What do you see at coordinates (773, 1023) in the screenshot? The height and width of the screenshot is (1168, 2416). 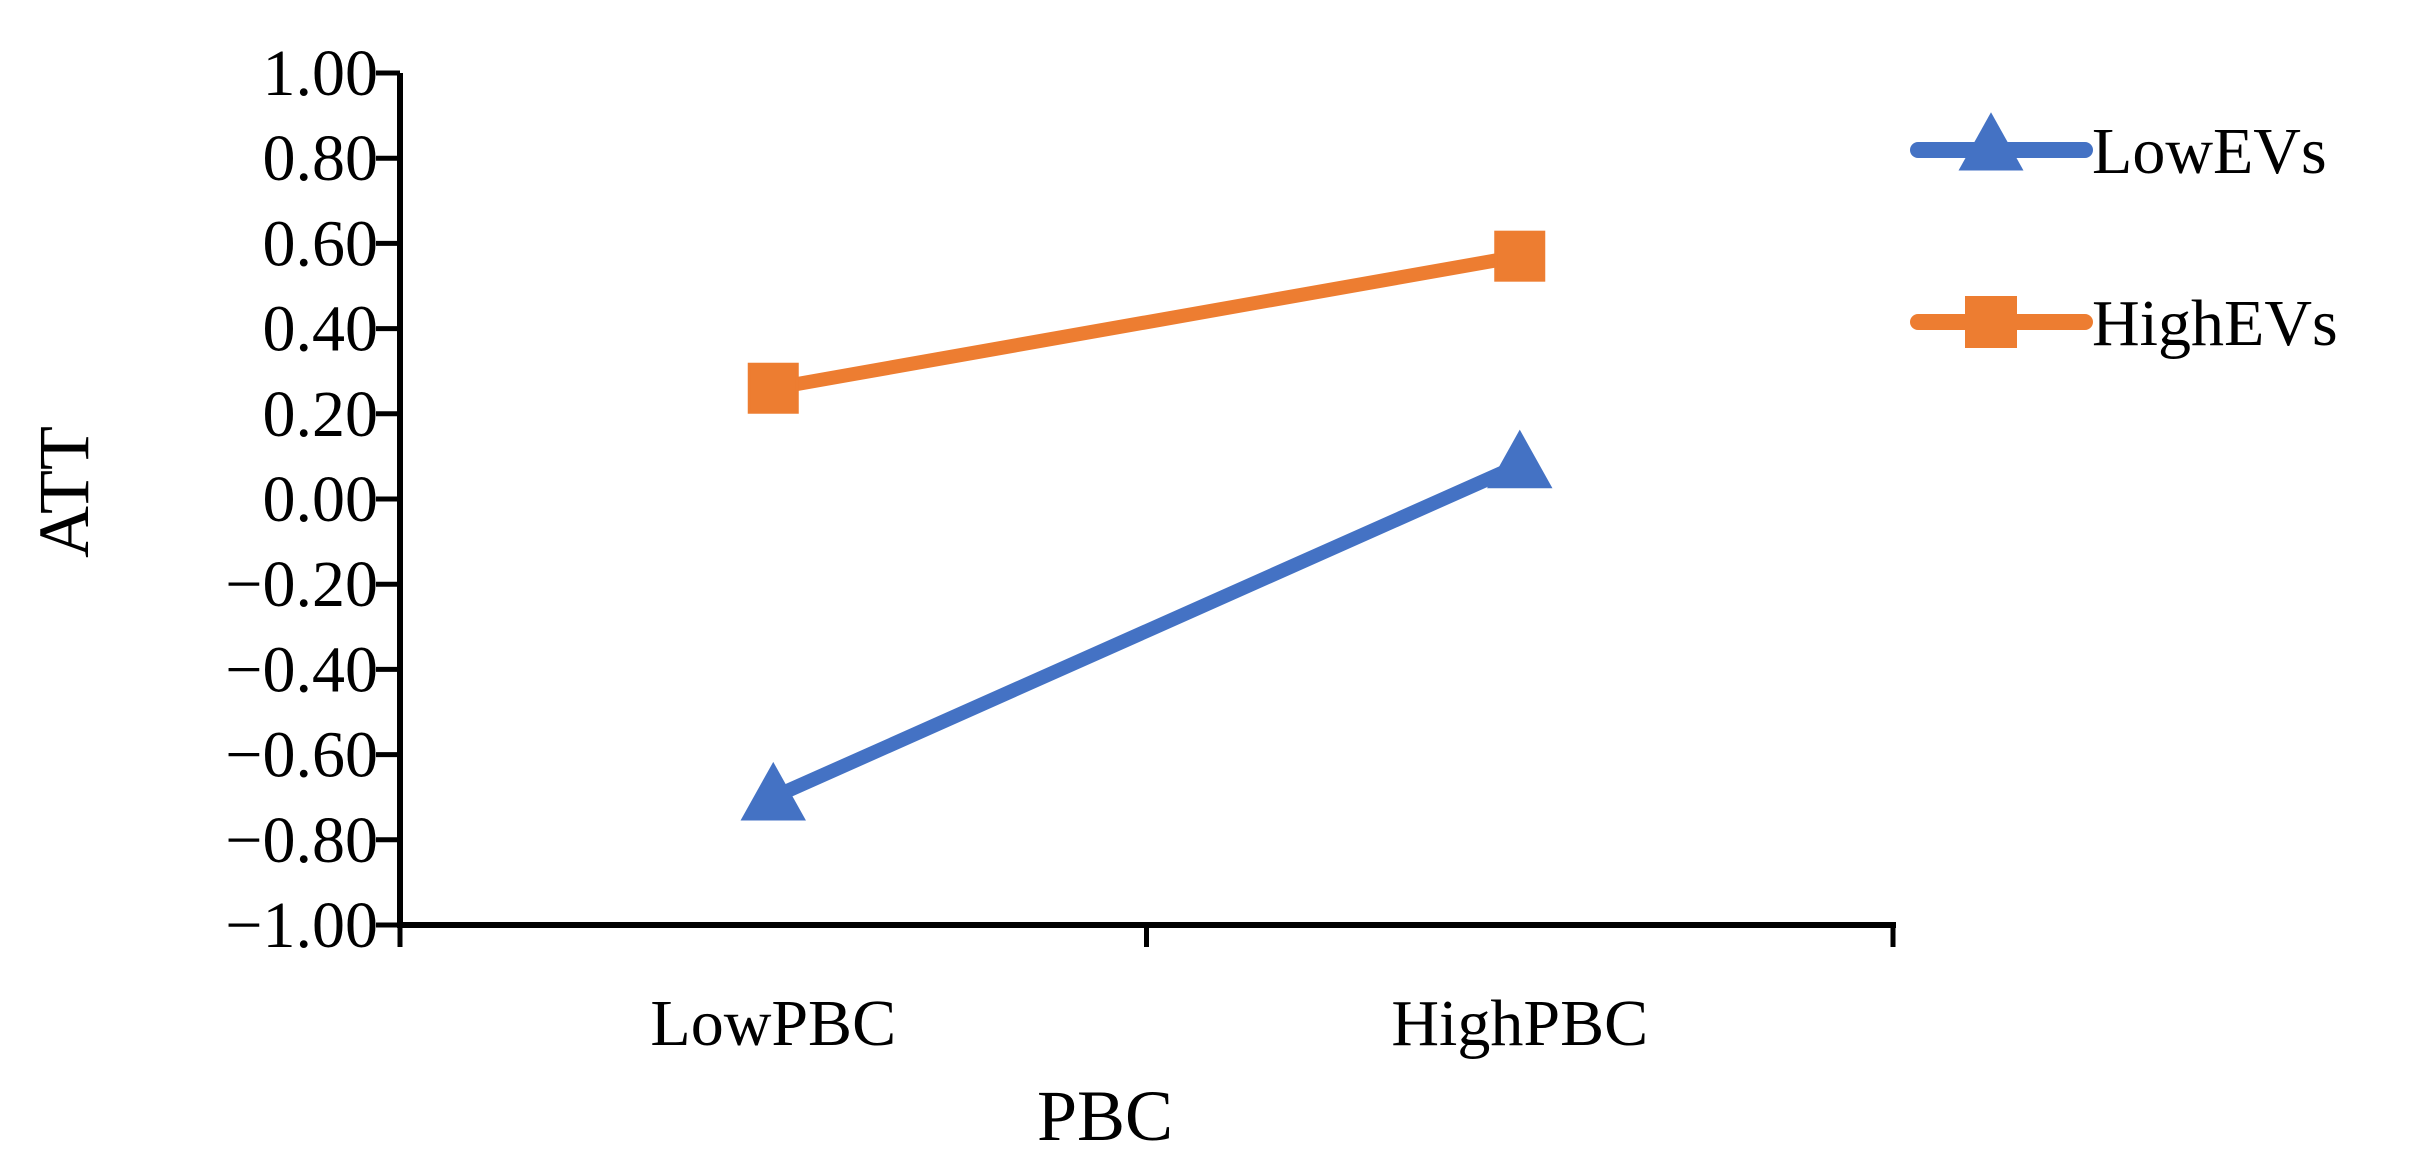 I see `x-category-label: LowPBC` at bounding box center [773, 1023].